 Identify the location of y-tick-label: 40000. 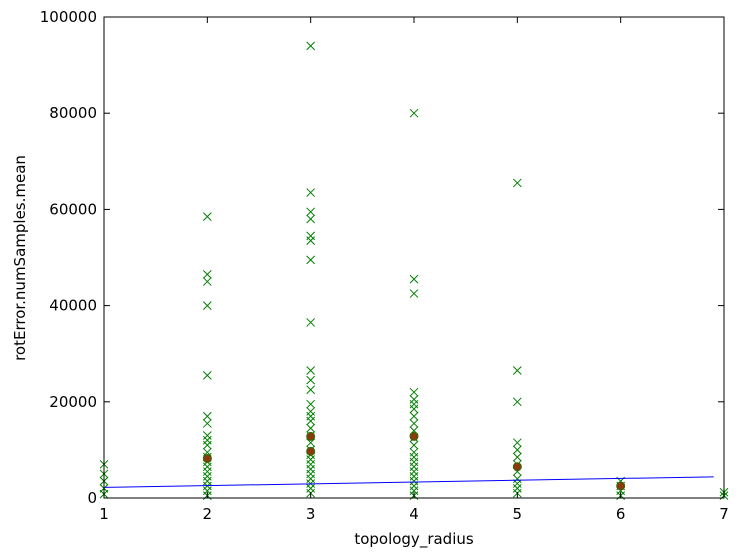
(73, 306).